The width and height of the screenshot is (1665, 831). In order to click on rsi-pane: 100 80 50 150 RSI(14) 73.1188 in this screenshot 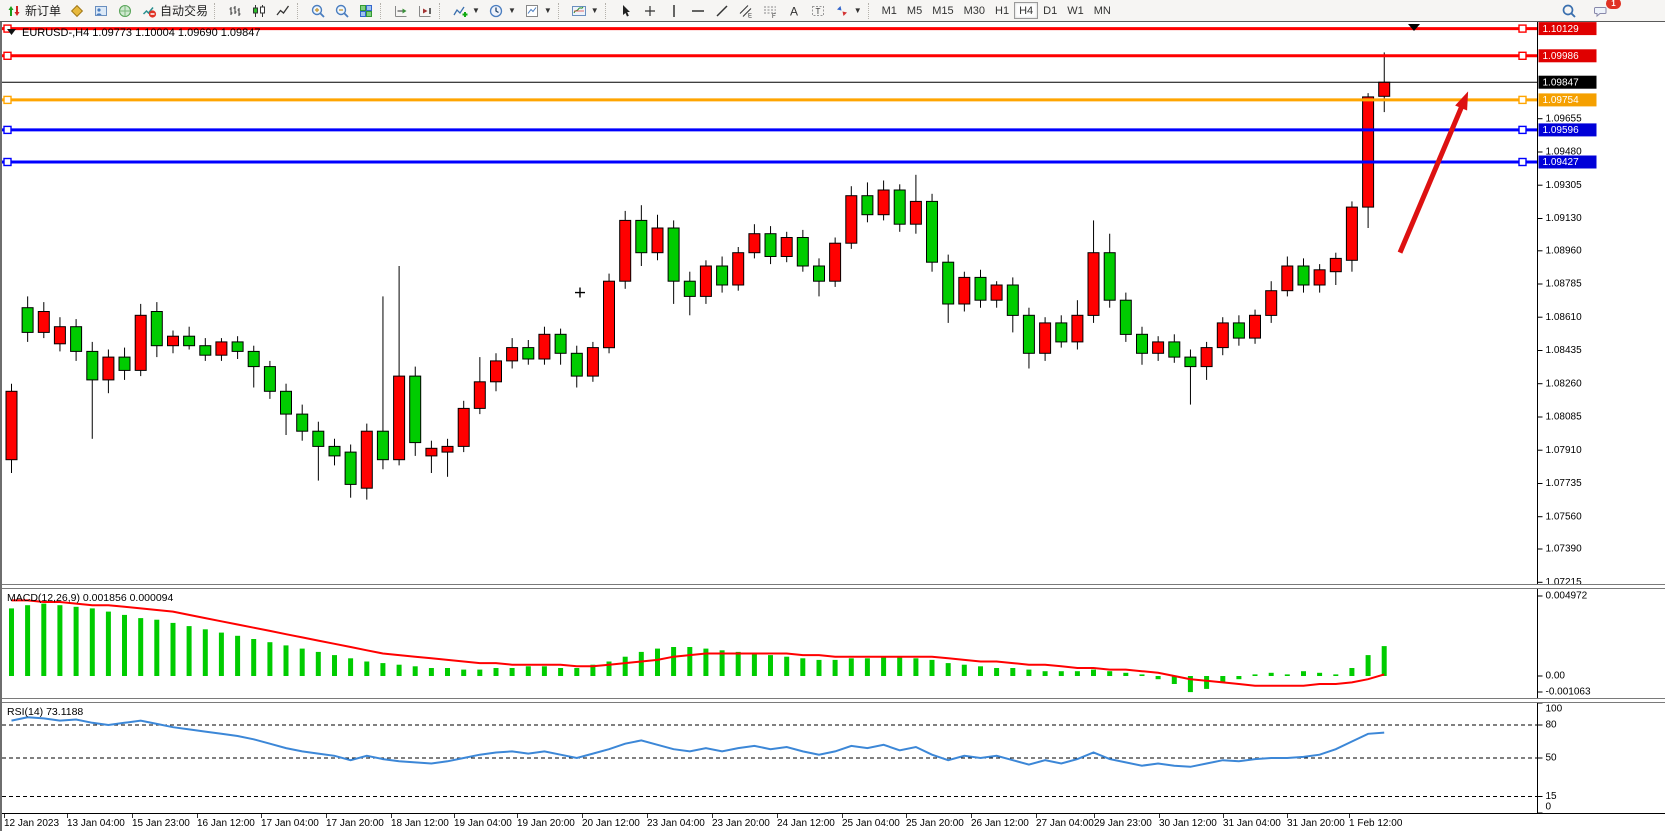, I will do `click(833, 758)`.